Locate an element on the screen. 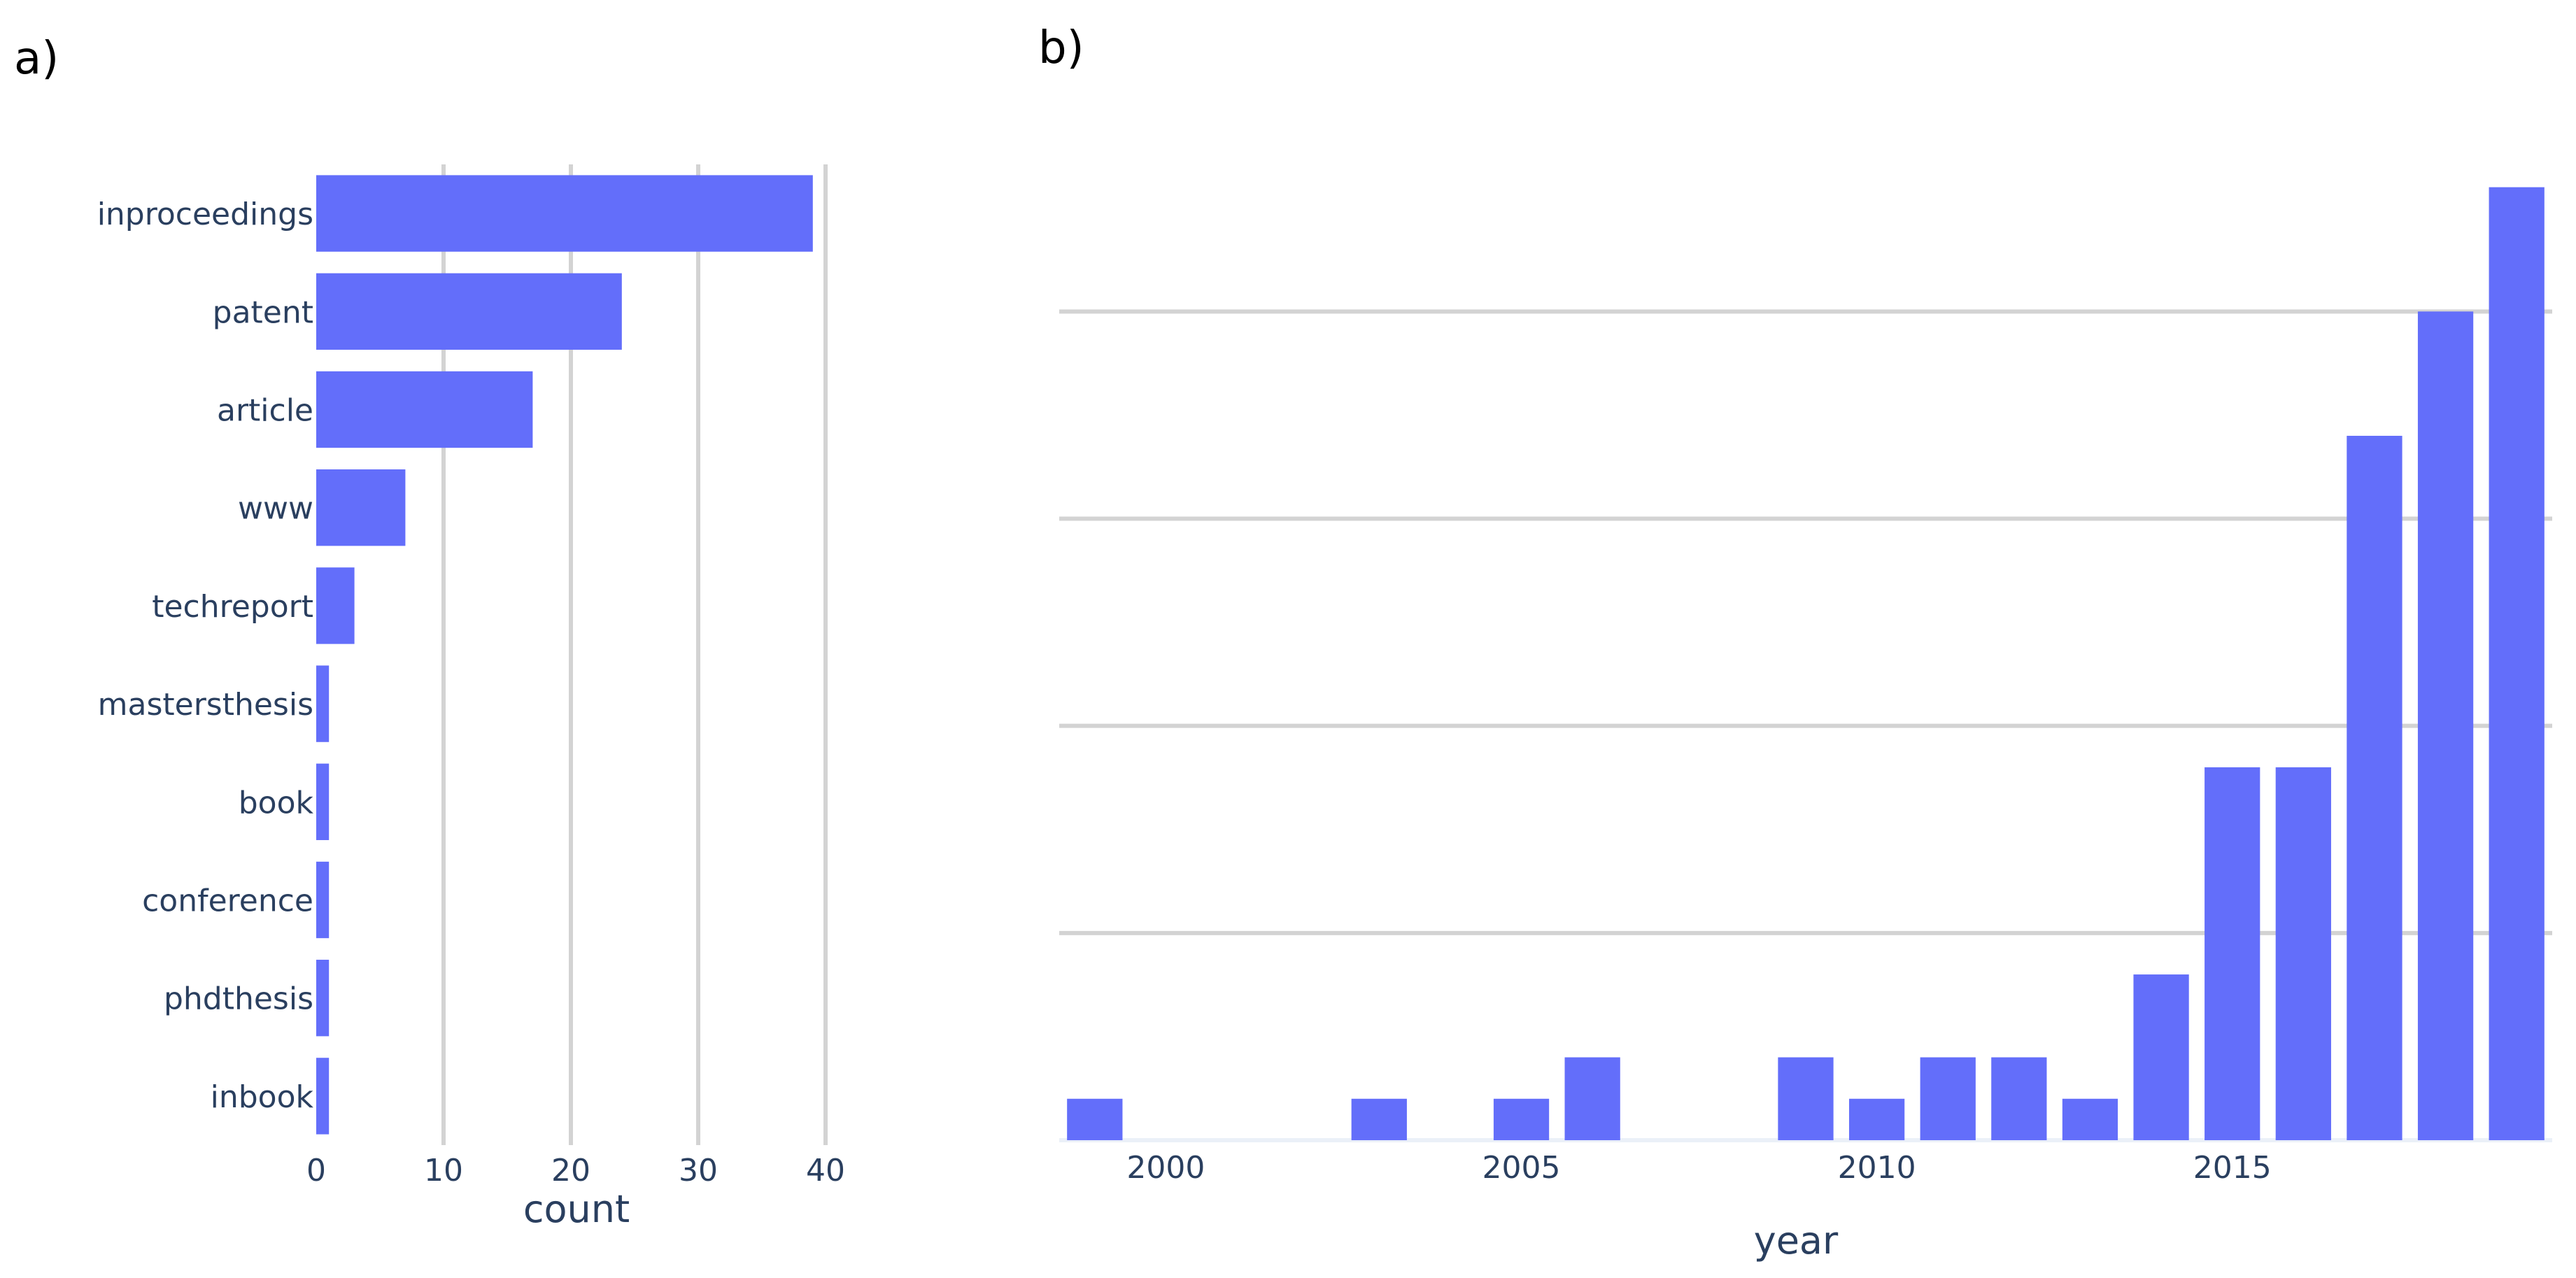  chart-a-bars is located at coordinates (564, 655).